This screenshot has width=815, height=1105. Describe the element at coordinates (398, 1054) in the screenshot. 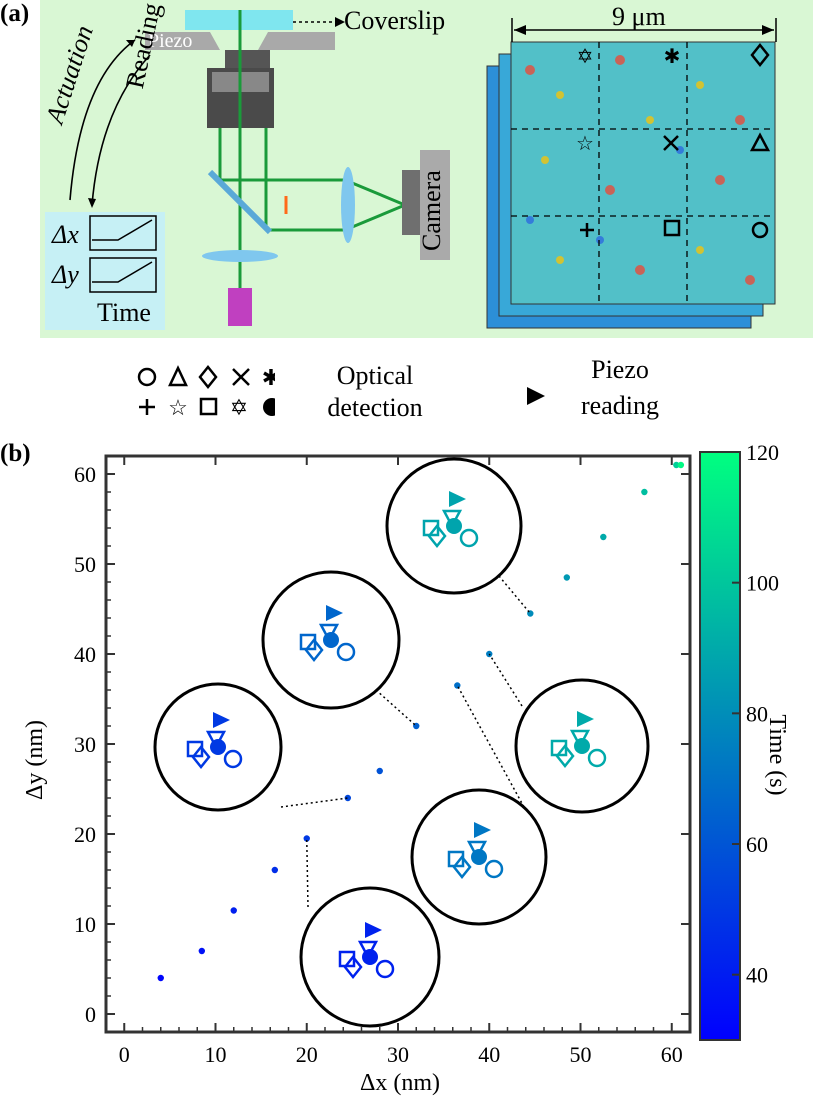

I see `x-tick-label: 30` at that location.